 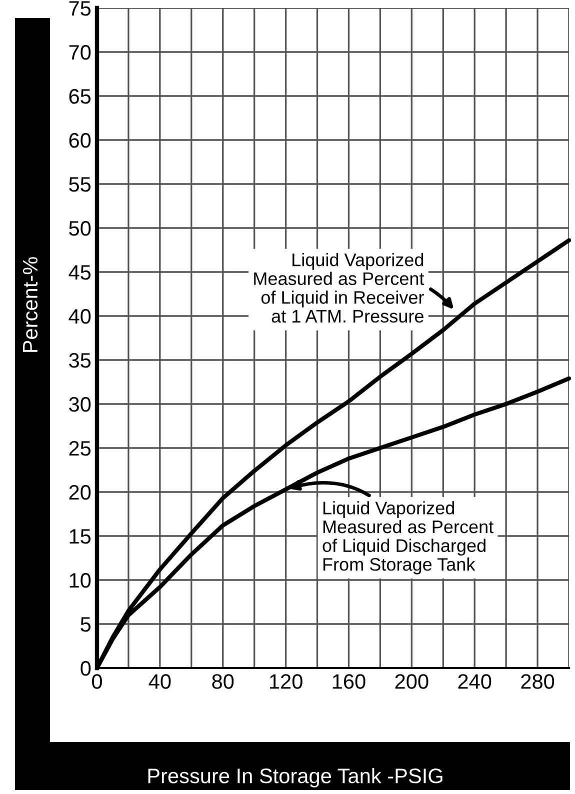 What do you see at coordinates (80, 96) in the screenshot?
I see `y-tick-label: 65` at bounding box center [80, 96].